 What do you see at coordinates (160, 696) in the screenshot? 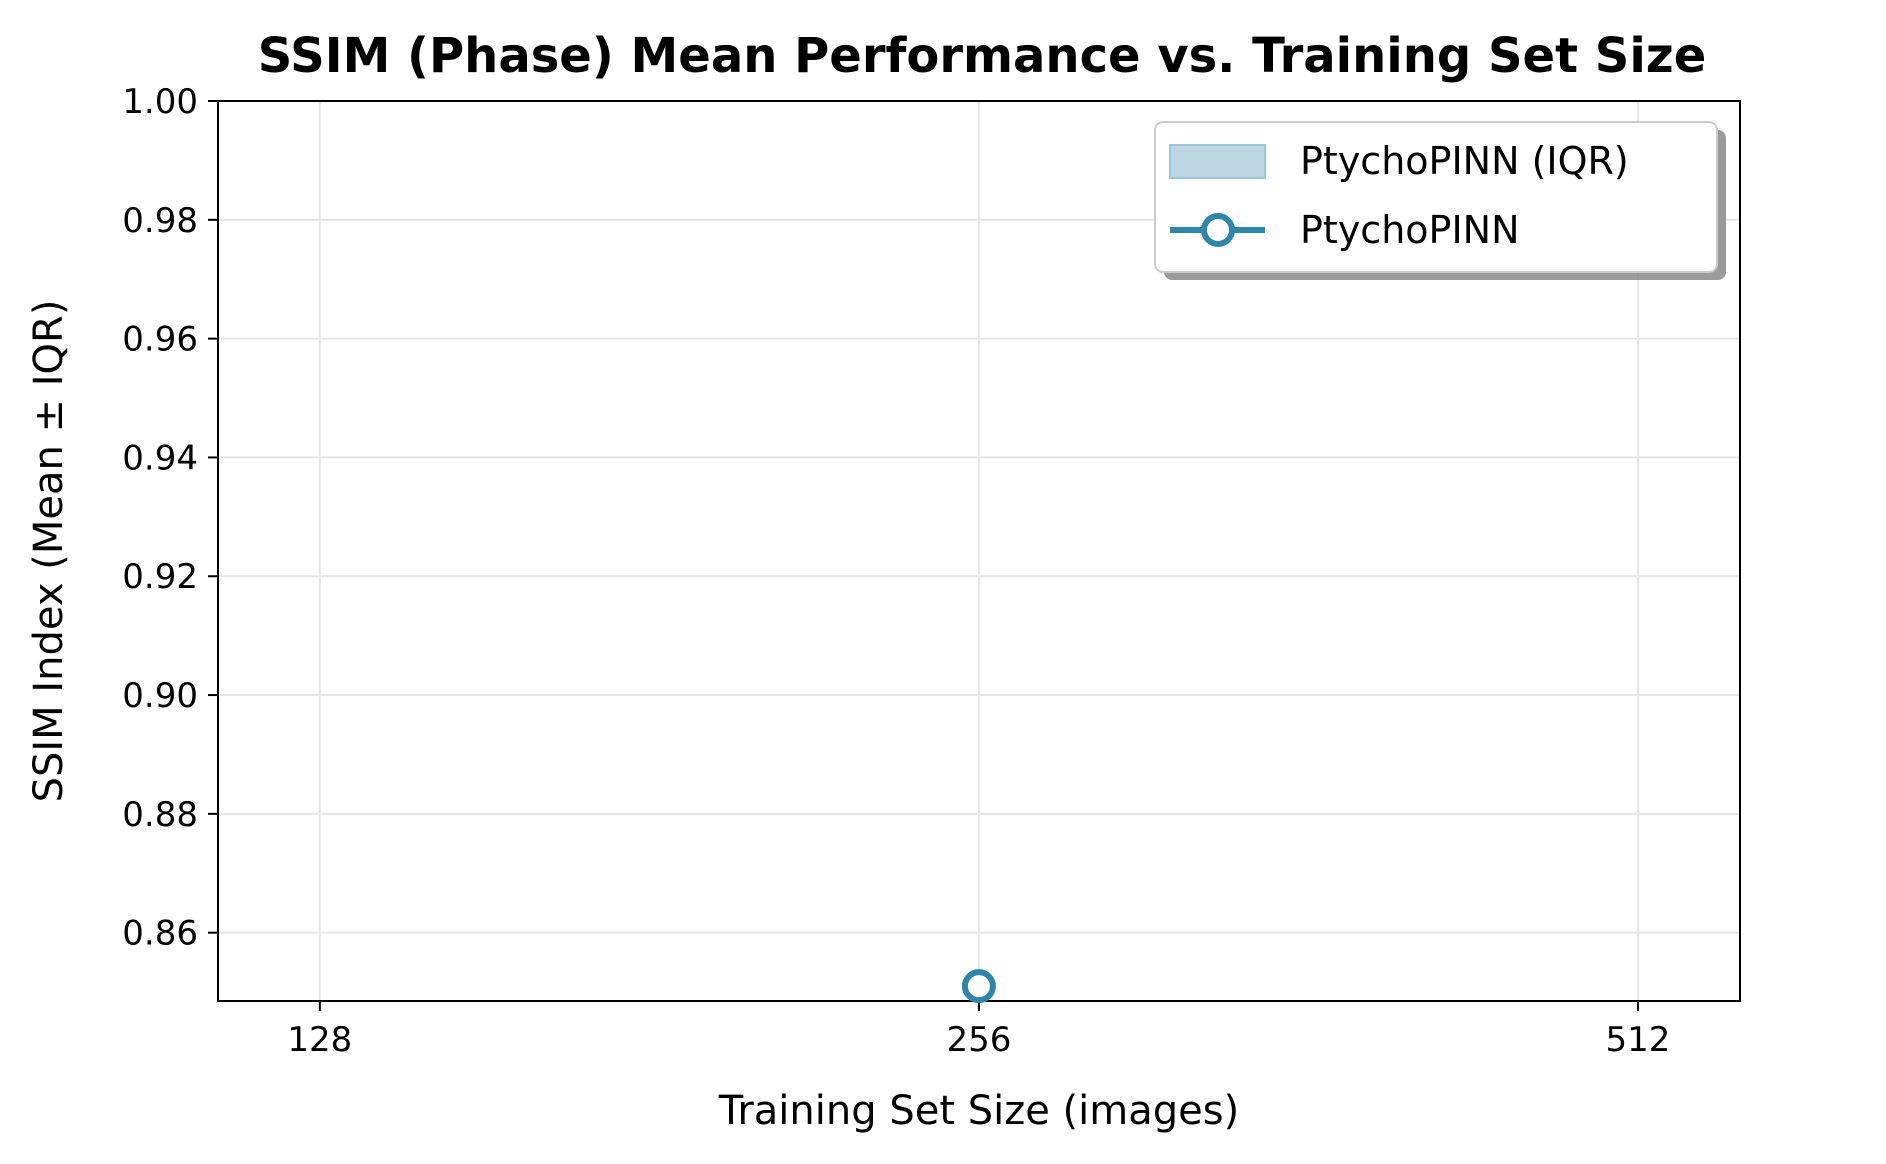
I see `y-tick-label: 0.90` at bounding box center [160, 696].